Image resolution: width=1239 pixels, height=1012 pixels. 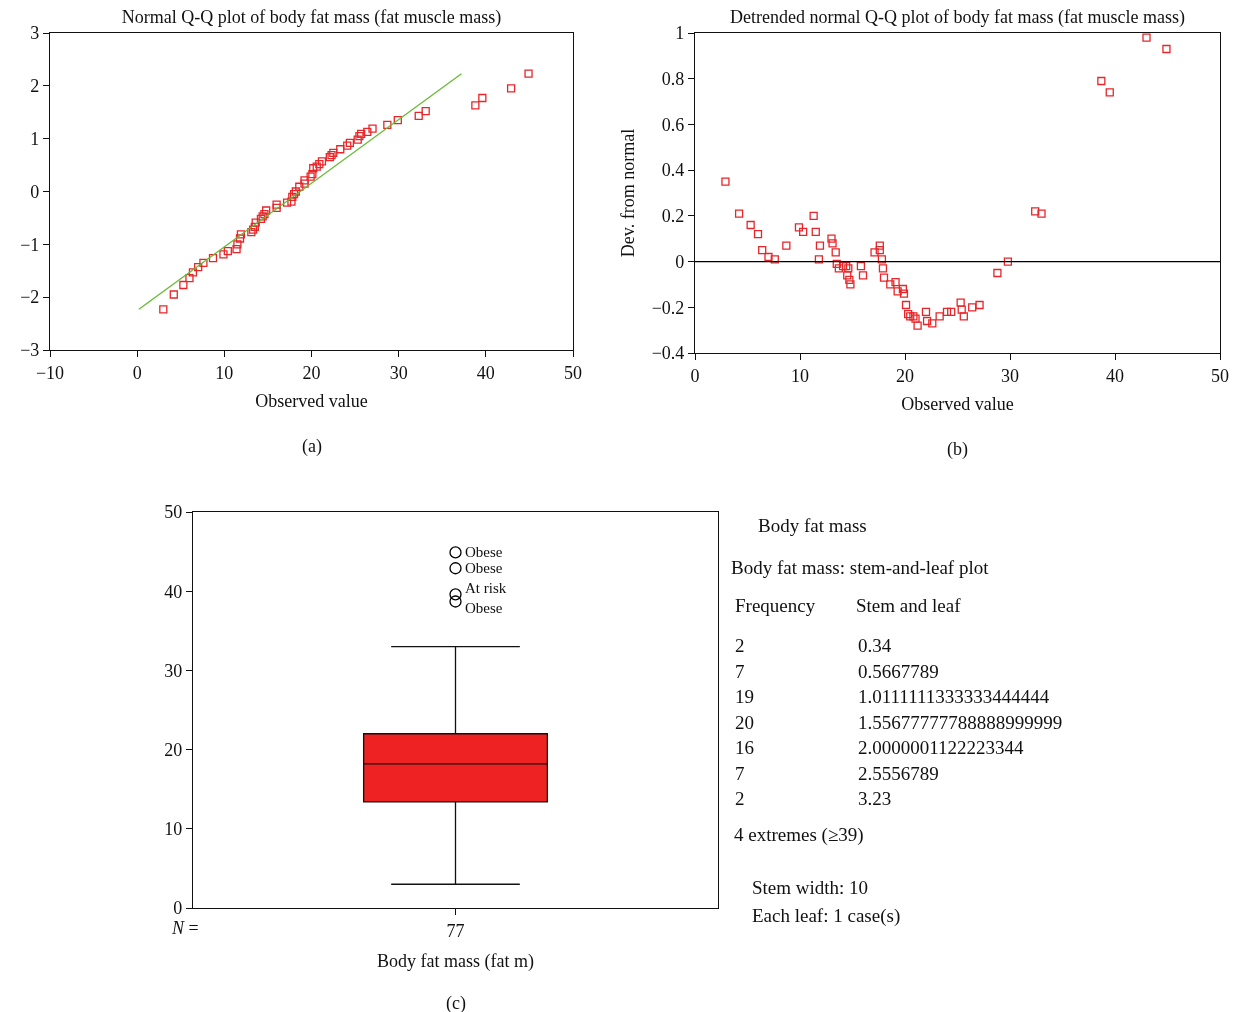 What do you see at coordinates (673, 124) in the screenshot?
I see `y-tick-label: 0.6` at bounding box center [673, 124].